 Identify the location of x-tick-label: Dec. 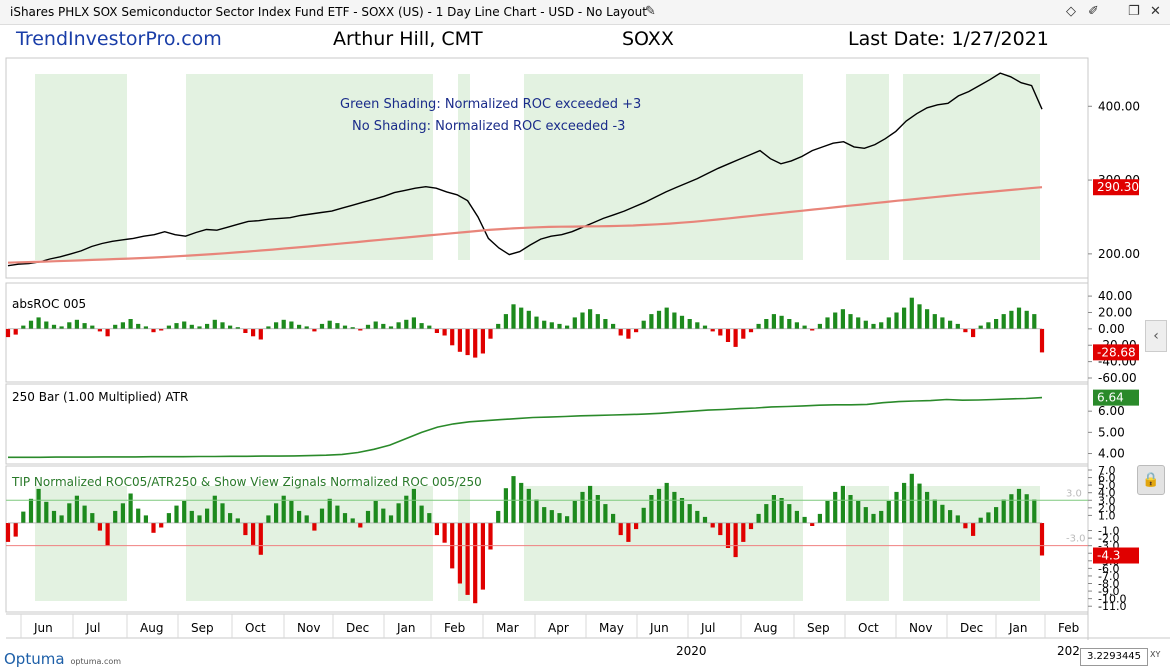
(357, 628).